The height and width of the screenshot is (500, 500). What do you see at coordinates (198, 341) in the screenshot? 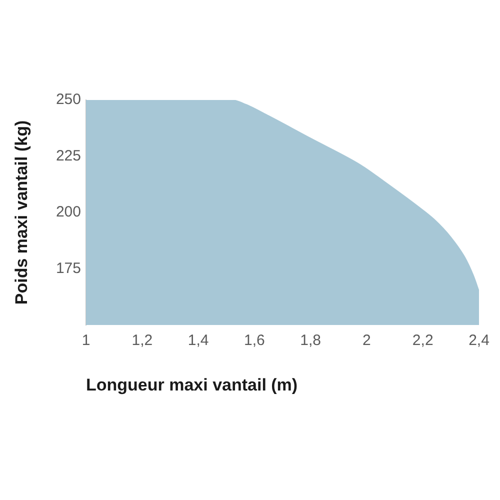
I see `x-tick-label: 1,4` at bounding box center [198, 341].